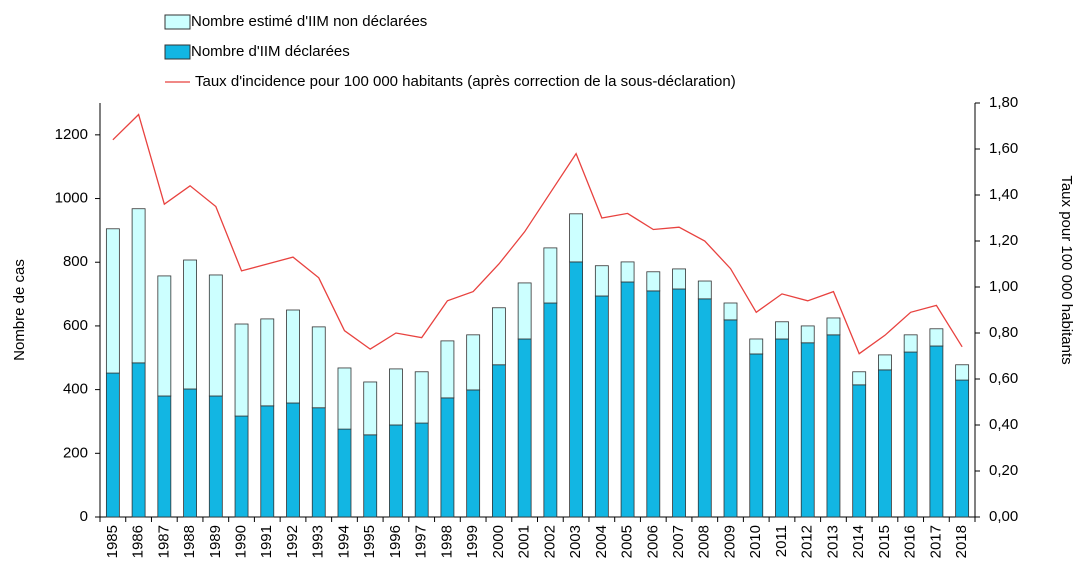 The width and height of the screenshot is (1079, 574). What do you see at coordinates (1003, 424) in the screenshot?
I see `y2-tick-label: 0,40` at bounding box center [1003, 424].